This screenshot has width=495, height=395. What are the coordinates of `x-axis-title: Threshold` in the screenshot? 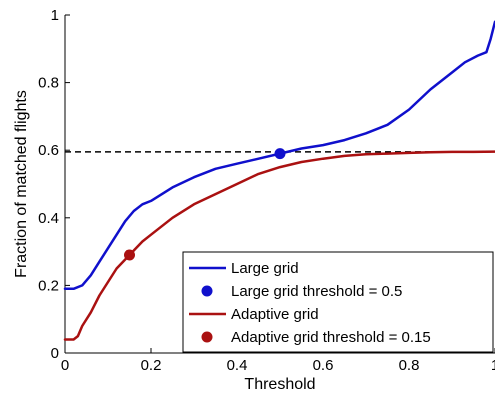 It's located at (279, 384).